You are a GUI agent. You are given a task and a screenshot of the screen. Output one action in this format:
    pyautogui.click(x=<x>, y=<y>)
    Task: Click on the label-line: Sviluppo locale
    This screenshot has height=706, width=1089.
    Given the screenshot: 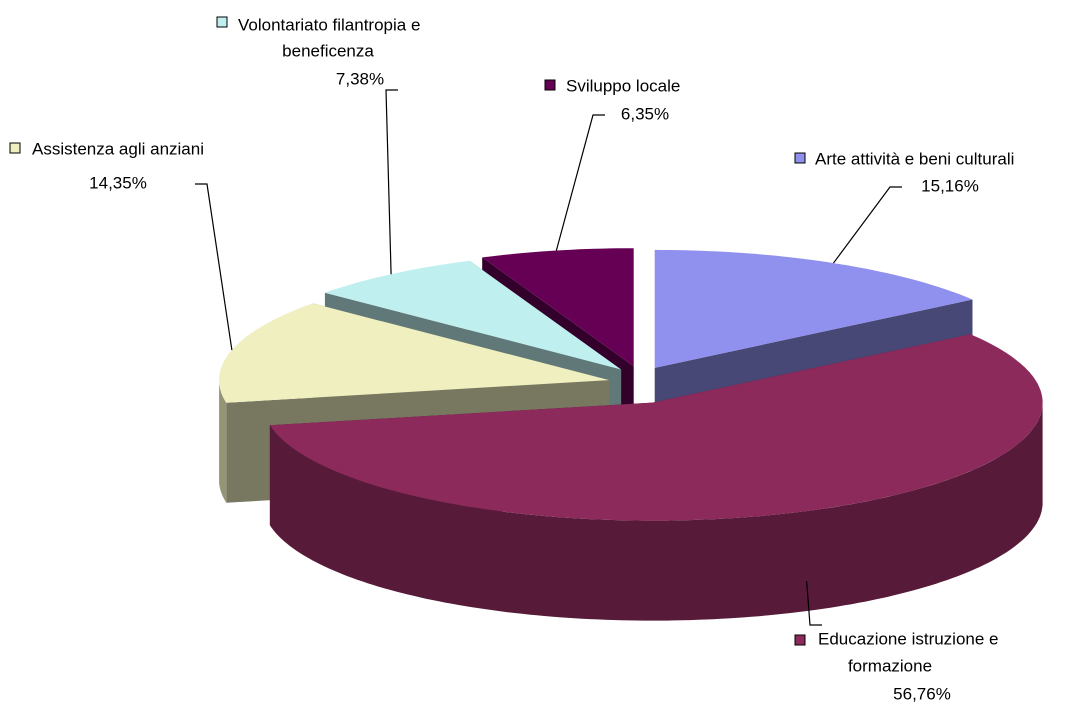 What is the action you would take?
    pyautogui.click(x=623, y=85)
    